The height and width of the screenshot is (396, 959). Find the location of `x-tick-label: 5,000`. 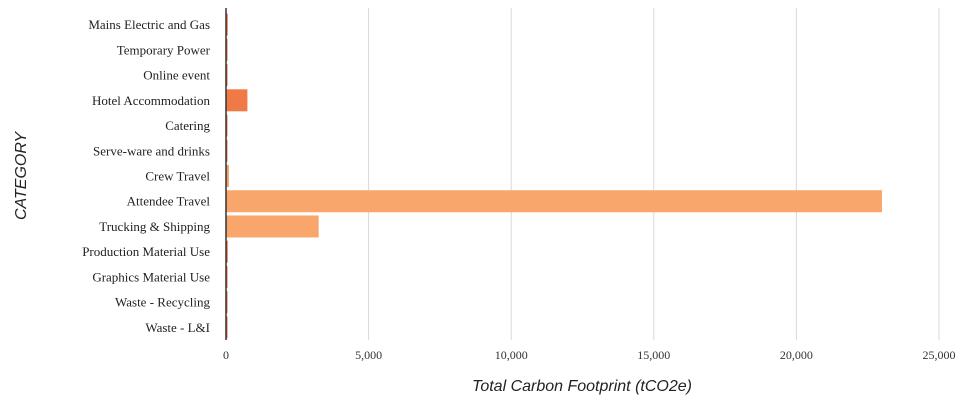

x-tick-label: 5,000 is located at coordinates (368, 355).